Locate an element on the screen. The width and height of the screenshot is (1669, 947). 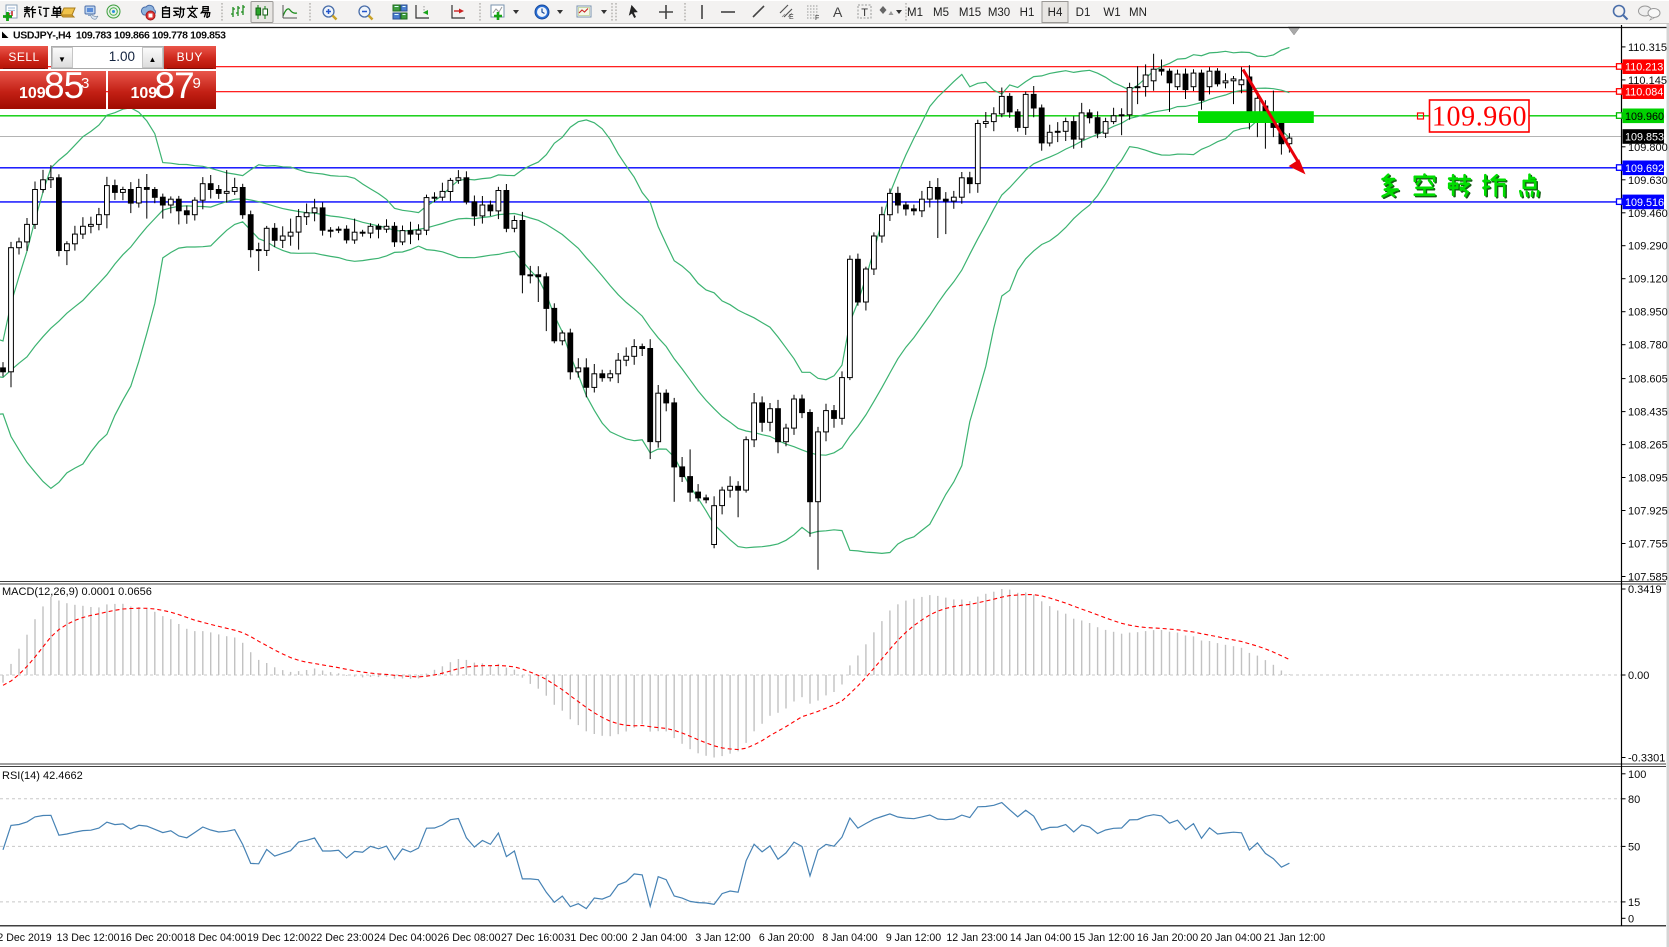
svg-text: 109.516 is located at coordinates (1644, 203).